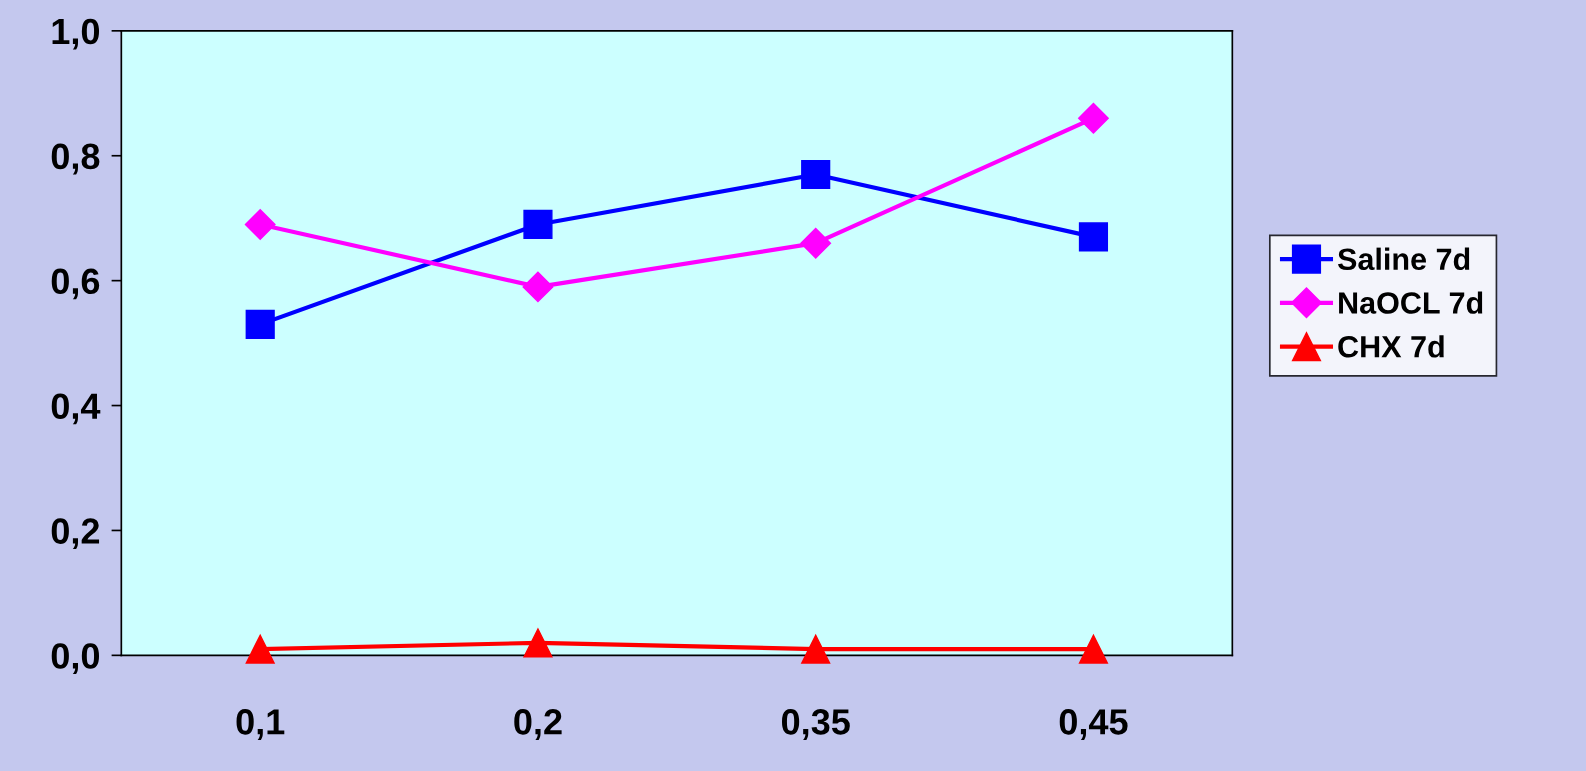 Image resolution: width=1586 pixels, height=771 pixels. I want to click on legend-label: NaOCL 7d, so click(1411, 302).